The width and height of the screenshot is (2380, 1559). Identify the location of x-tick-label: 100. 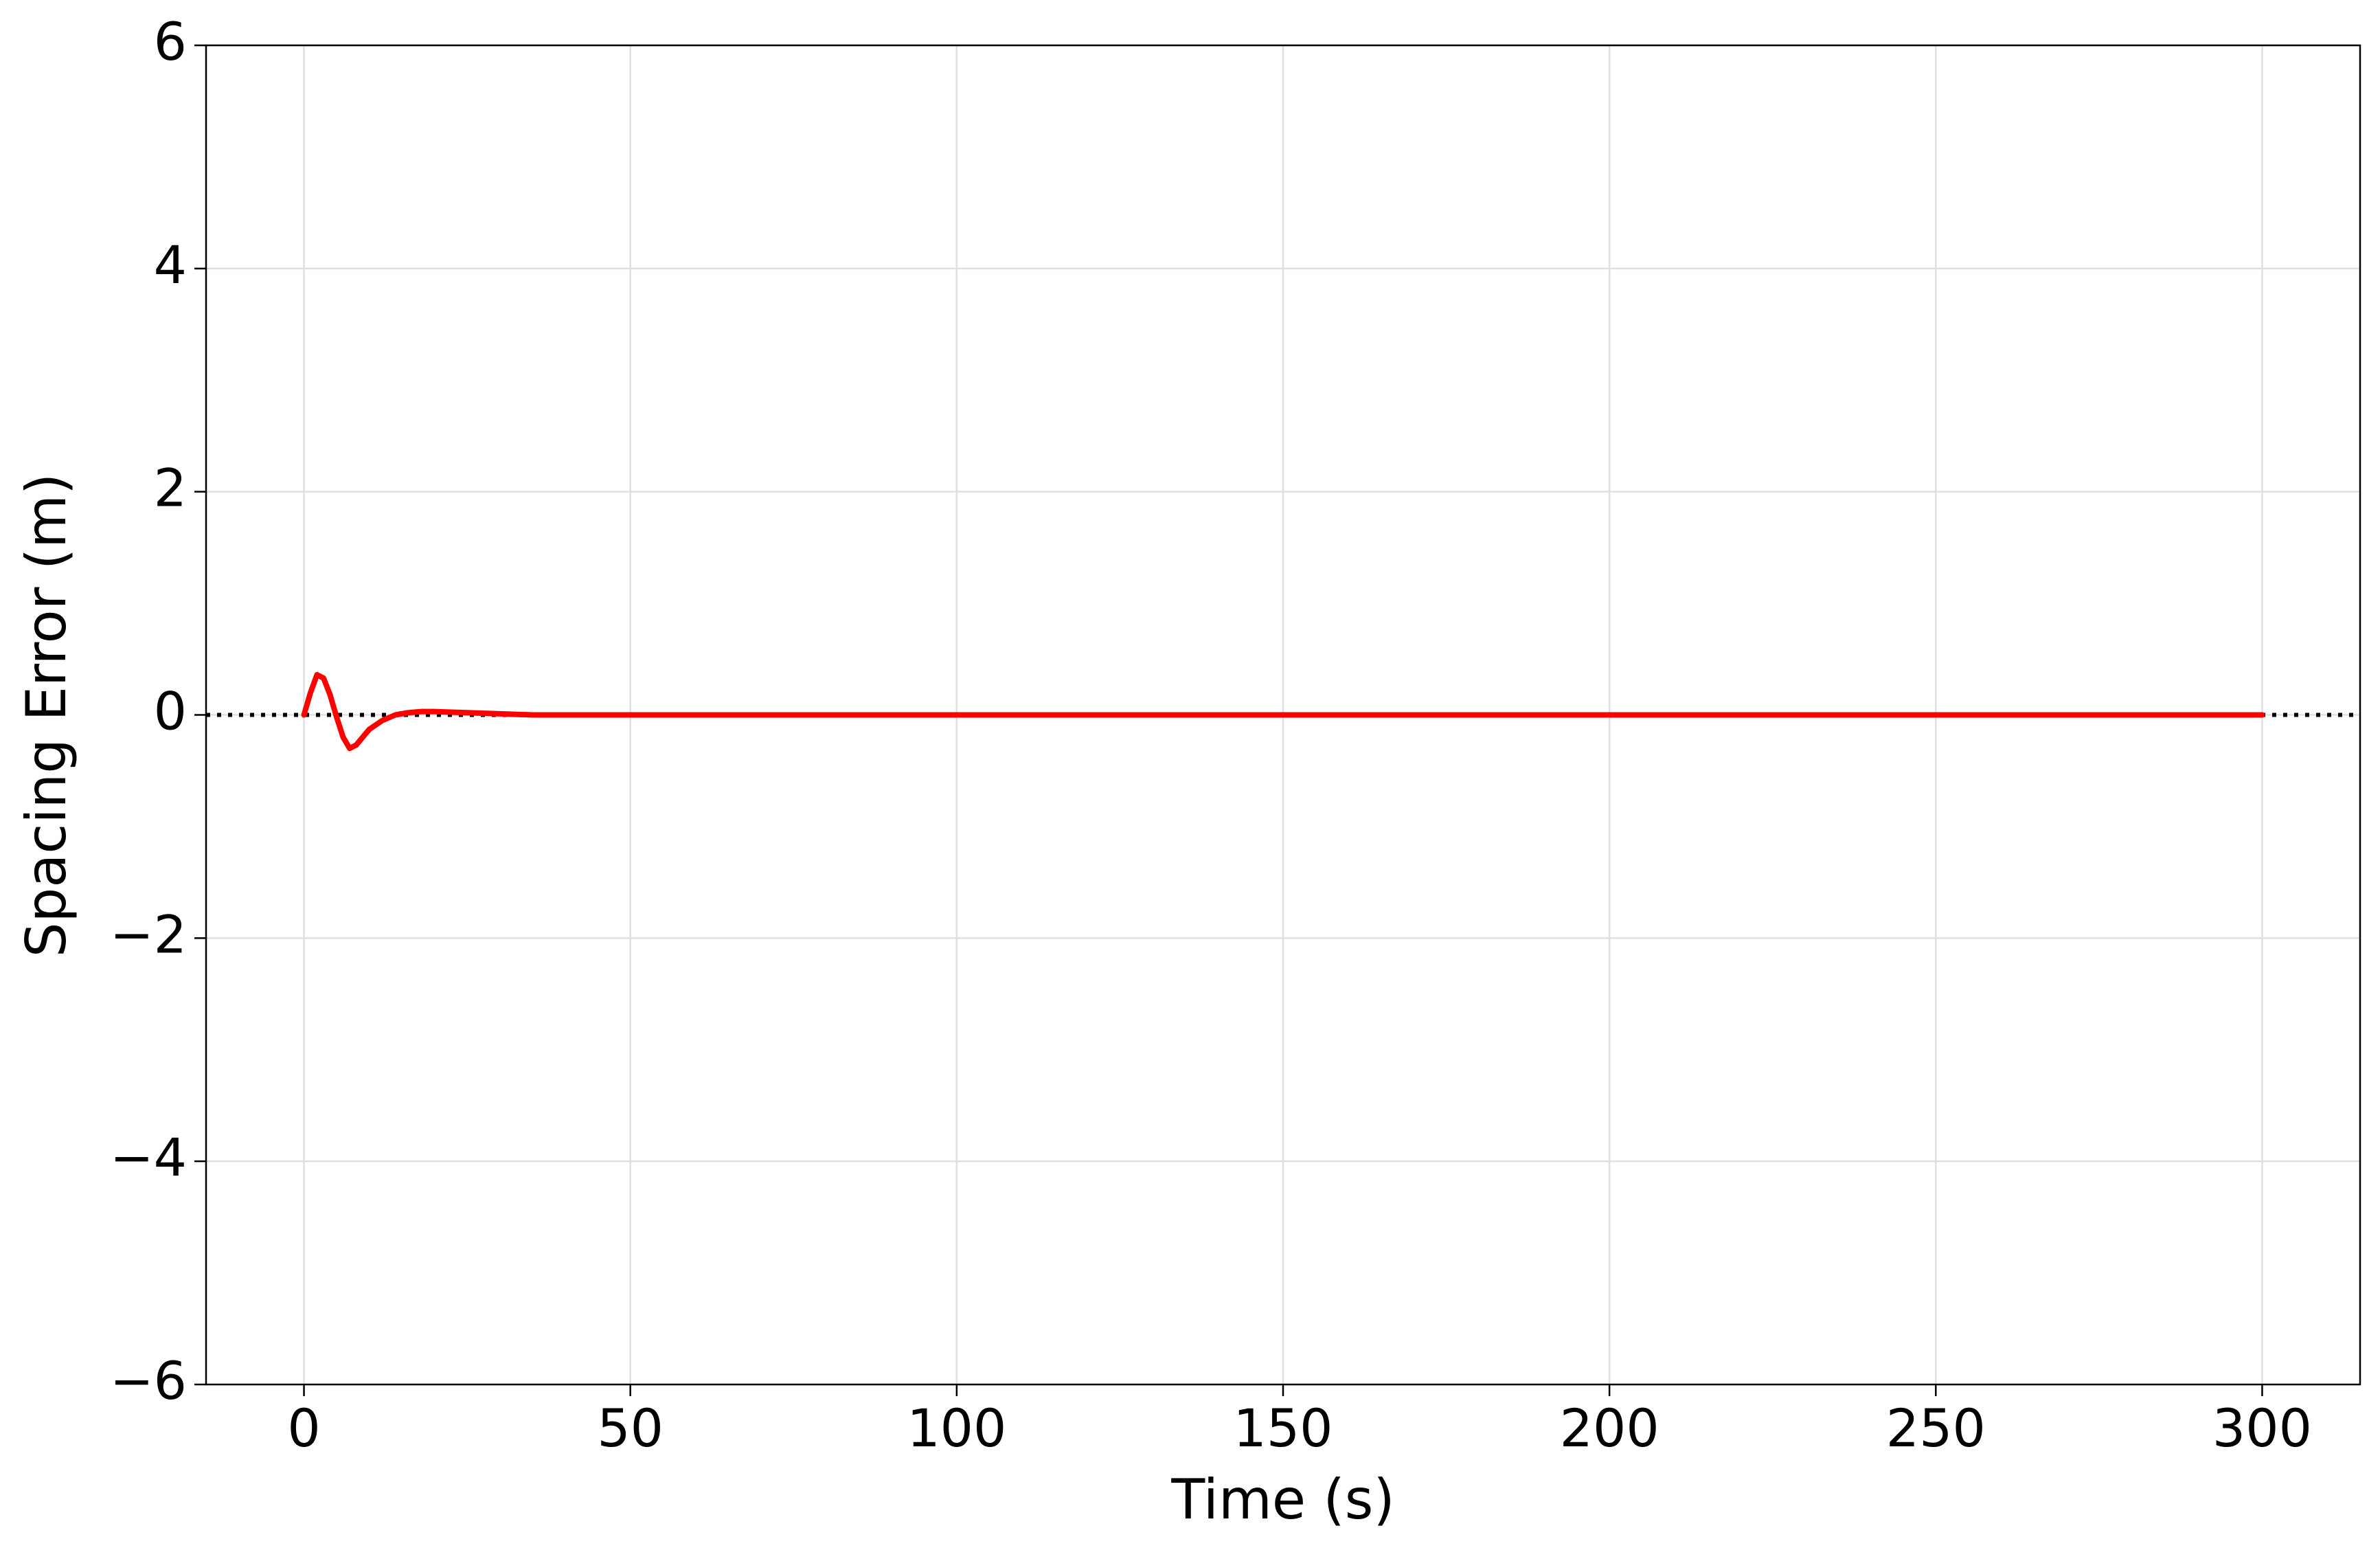
(956, 1428).